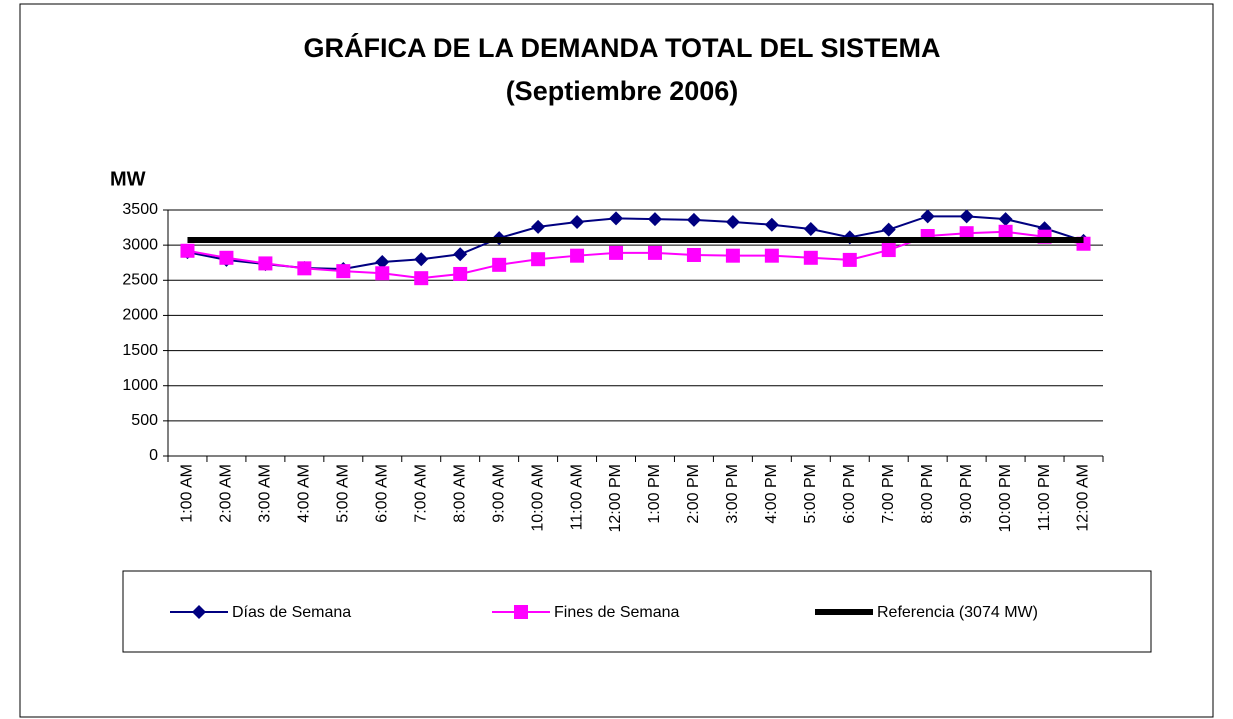  Describe the element at coordinates (140, 315) in the screenshot. I see `y-tick-label: 2000` at that location.